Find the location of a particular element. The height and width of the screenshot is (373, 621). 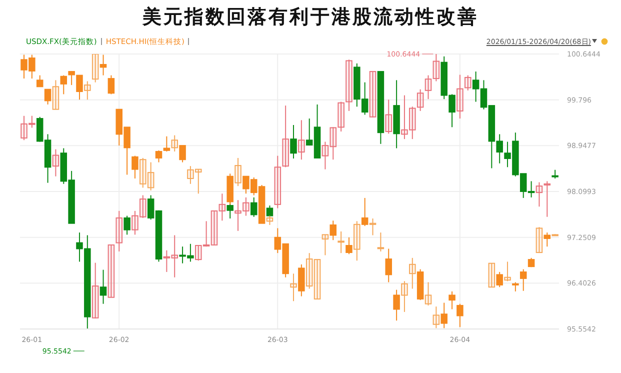

chart-title: 美元指数回落有利于港股流动性改善 is located at coordinates (310, 17).